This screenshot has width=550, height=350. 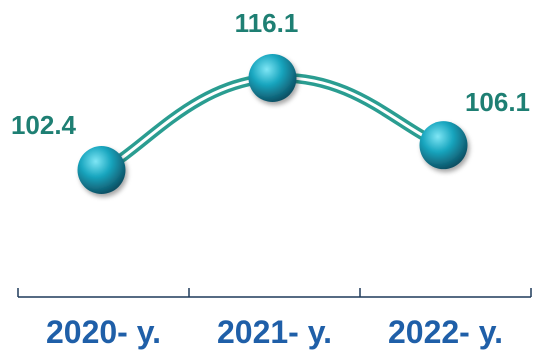 I want to click on data-label: 102.4, so click(x=44, y=125).